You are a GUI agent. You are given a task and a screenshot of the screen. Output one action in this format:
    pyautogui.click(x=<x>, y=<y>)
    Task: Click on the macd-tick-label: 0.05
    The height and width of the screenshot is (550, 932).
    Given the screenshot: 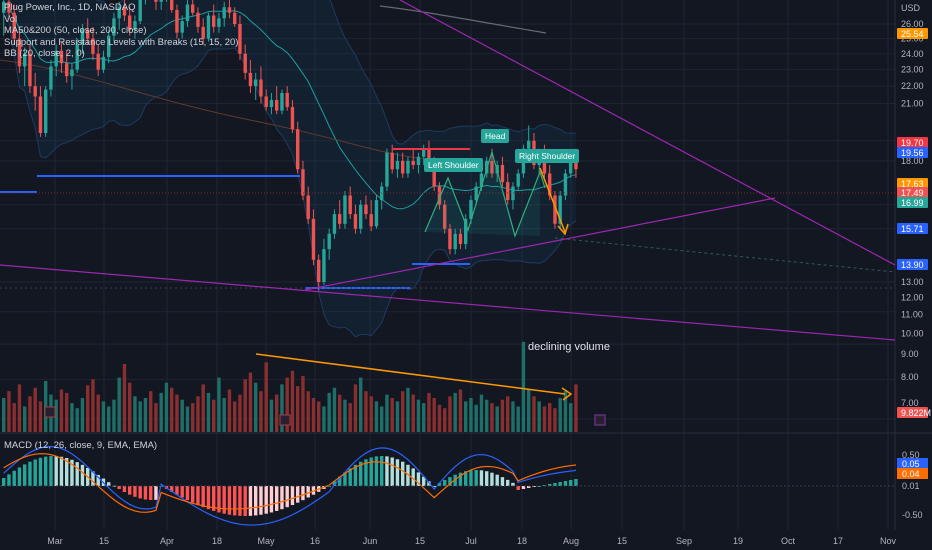 What is the action you would take?
    pyautogui.click(x=911, y=464)
    